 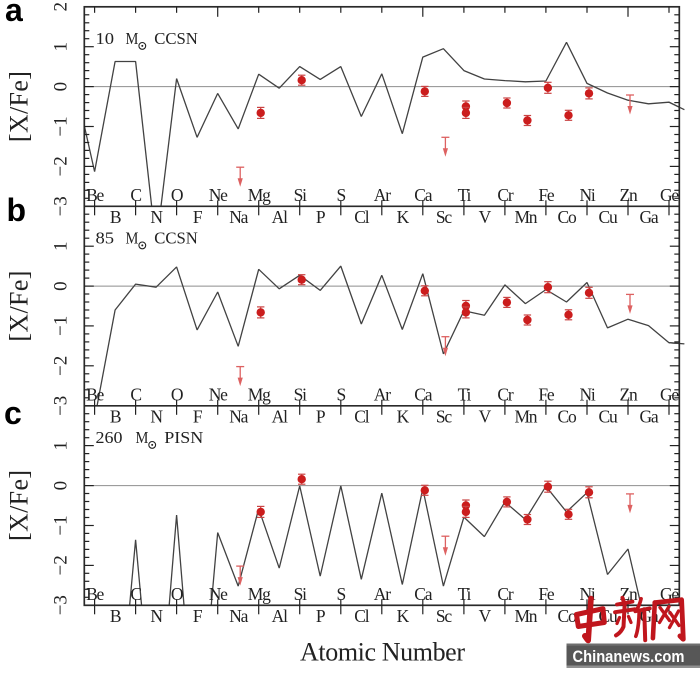 I want to click on svg-text: c, so click(x=13, y=413).